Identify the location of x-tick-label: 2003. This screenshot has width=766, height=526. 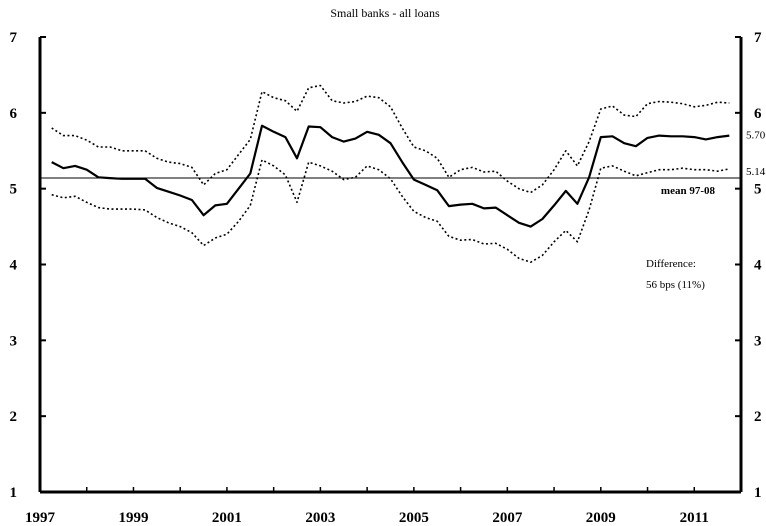
(320, 518).